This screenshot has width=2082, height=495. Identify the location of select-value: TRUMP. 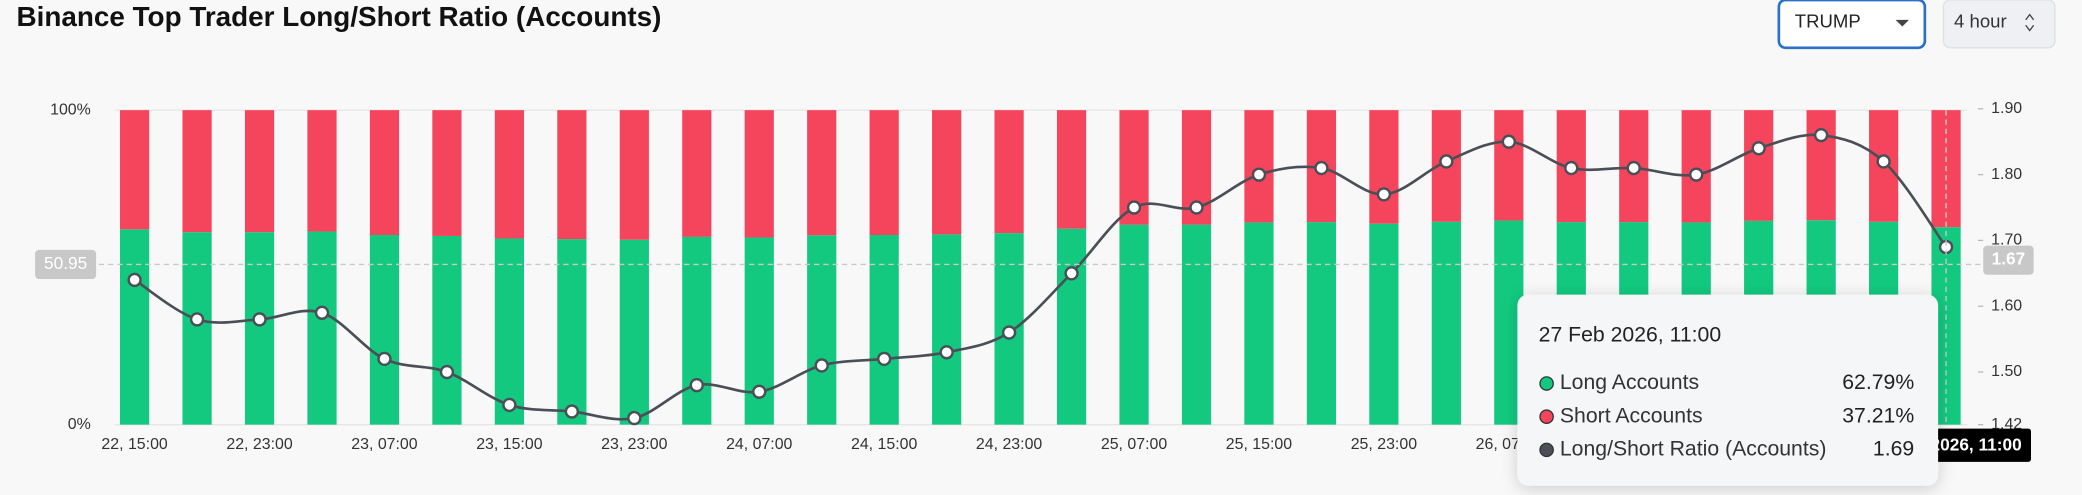
(1828, 20).